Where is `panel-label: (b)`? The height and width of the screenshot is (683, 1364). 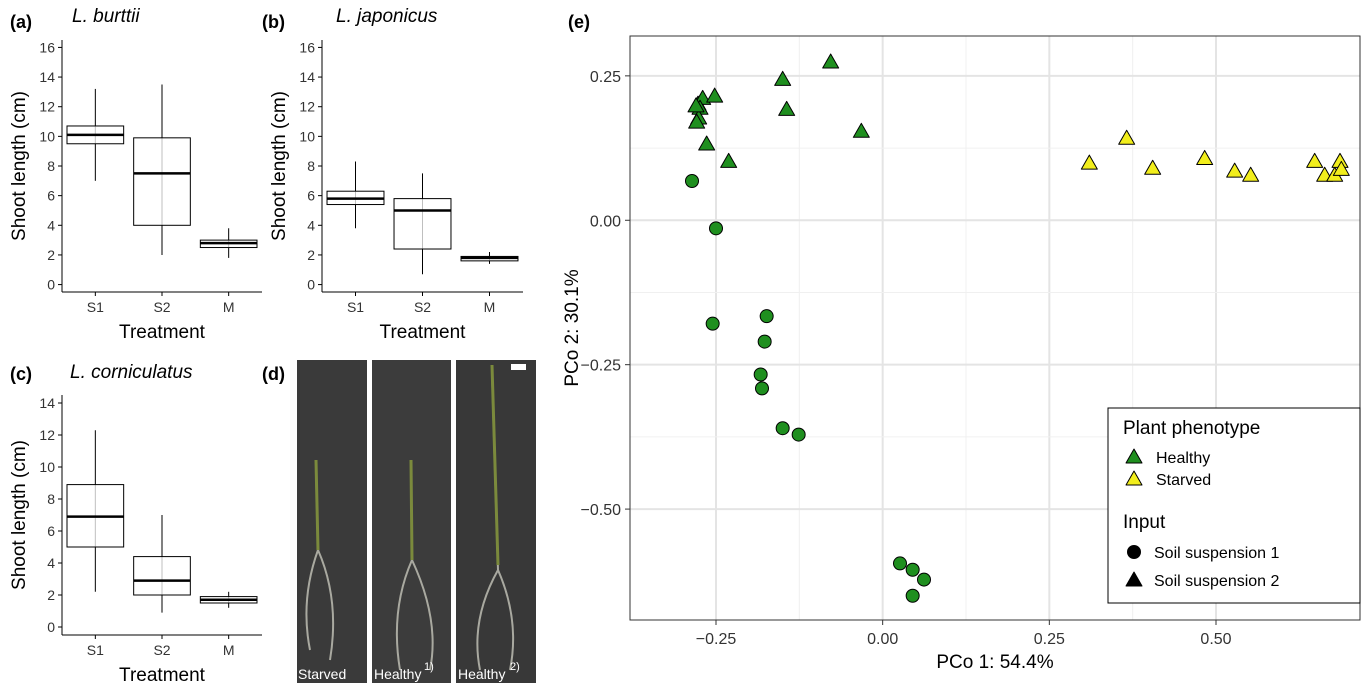 panel-label: (b) is located at coordinates (273, 22).